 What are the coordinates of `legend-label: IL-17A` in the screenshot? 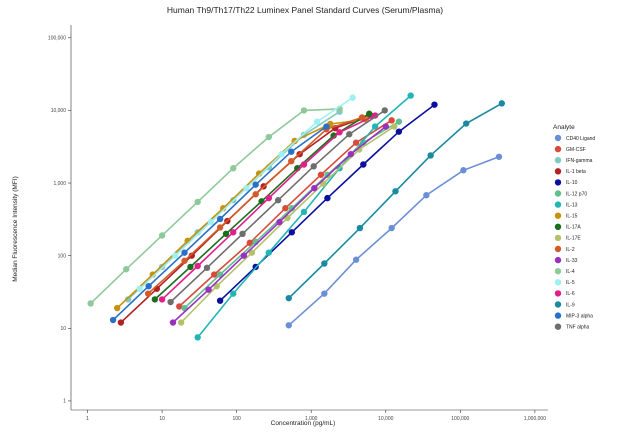 It's located at (573, 228).